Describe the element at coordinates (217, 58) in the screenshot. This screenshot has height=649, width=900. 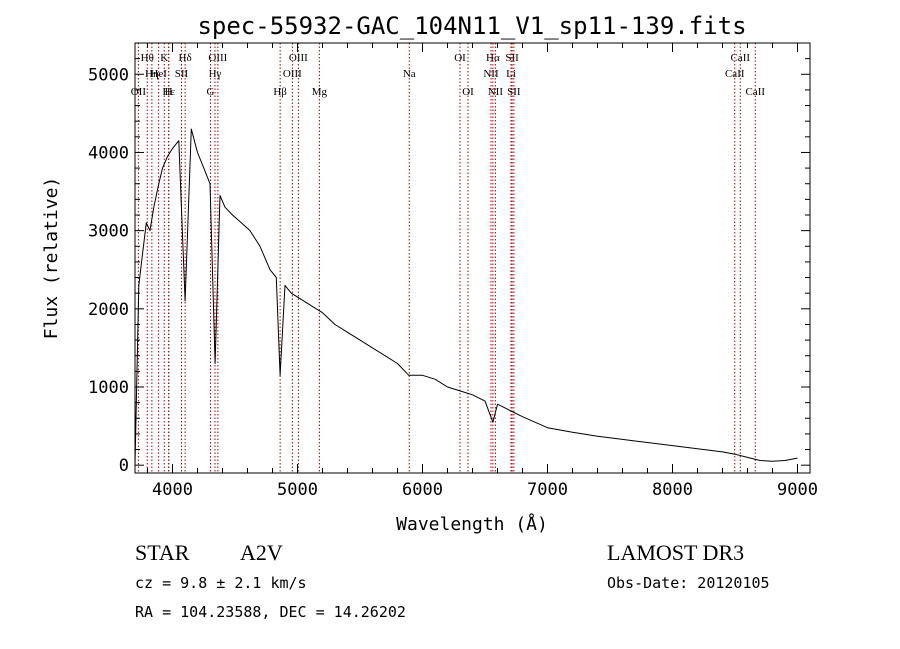
I see `line-label-4363: OIII` at that location.